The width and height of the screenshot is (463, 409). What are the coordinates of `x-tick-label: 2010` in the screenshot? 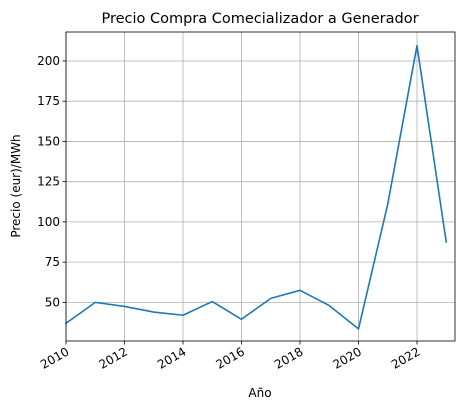 It's located at (54, 357).